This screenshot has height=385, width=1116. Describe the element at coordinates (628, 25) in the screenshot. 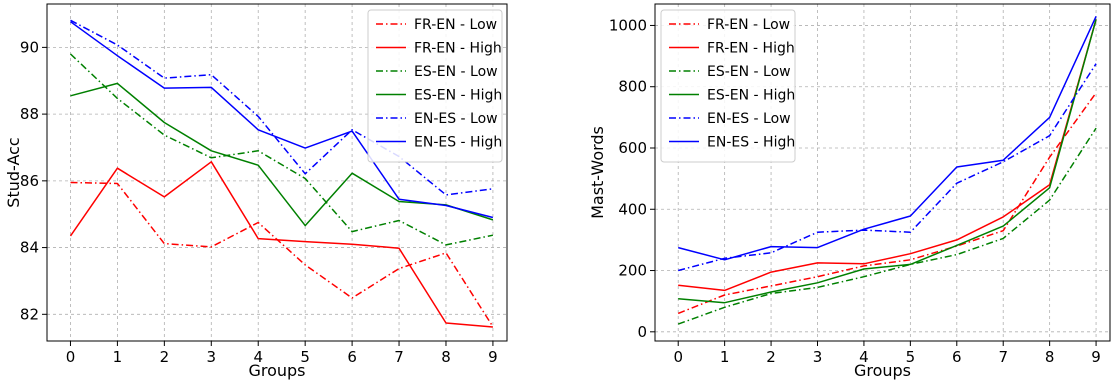

I see `y-tick-label: 1000` at that location.